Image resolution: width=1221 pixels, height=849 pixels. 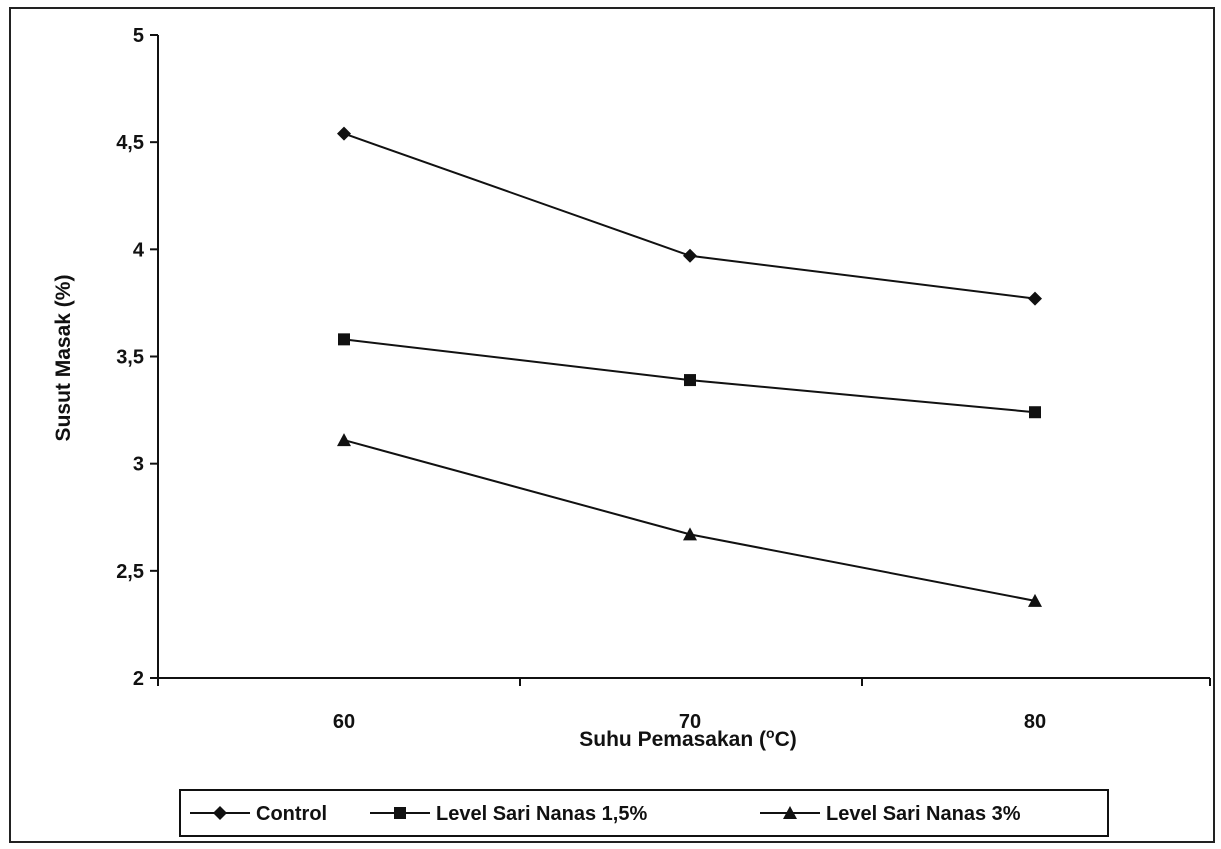 What do you see at coordinates (690, 722) in the screenshot?
I see `x-tick-label: 70` at bounding box center [690, 722].